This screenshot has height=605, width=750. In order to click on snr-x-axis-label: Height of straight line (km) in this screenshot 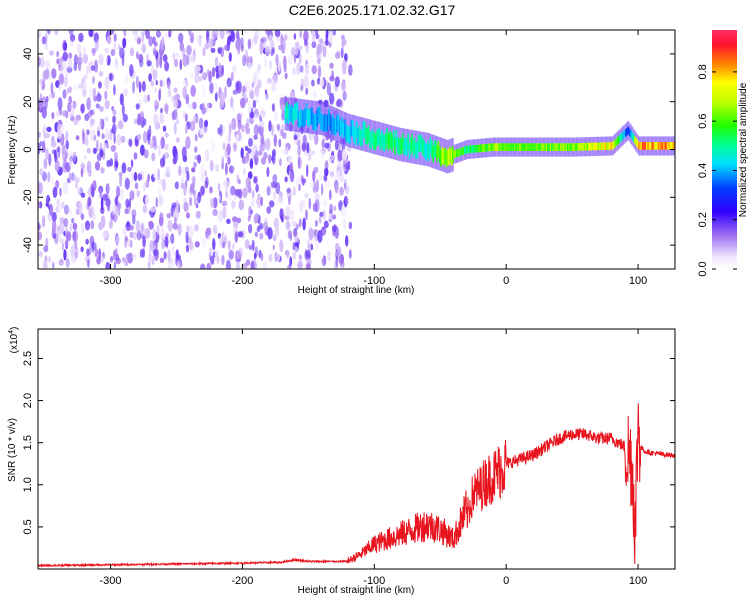, I will do `click(356, 590)`.